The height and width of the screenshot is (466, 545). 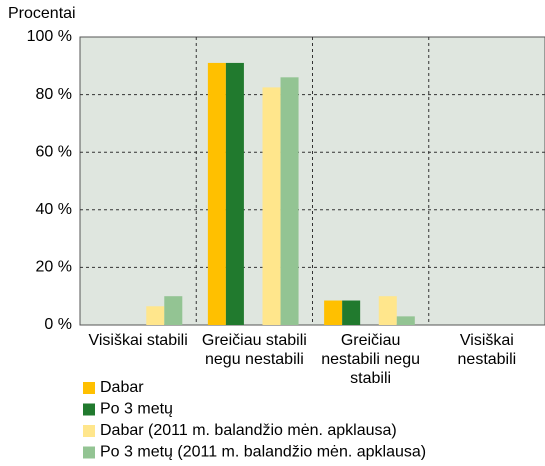 I want to click on x-tick-label: Greičiau nestabili negu stabili, so click(x=370, y=359).